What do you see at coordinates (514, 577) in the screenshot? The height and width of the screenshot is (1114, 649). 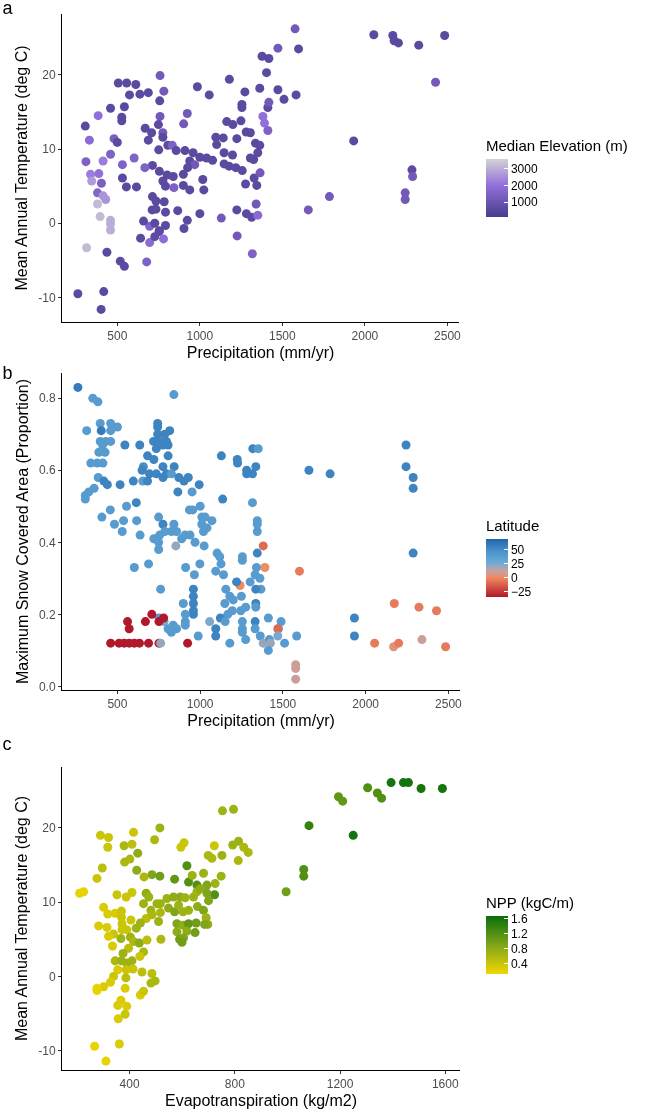 I see `color-bar-label: 0` at bounding box center [514, 577].